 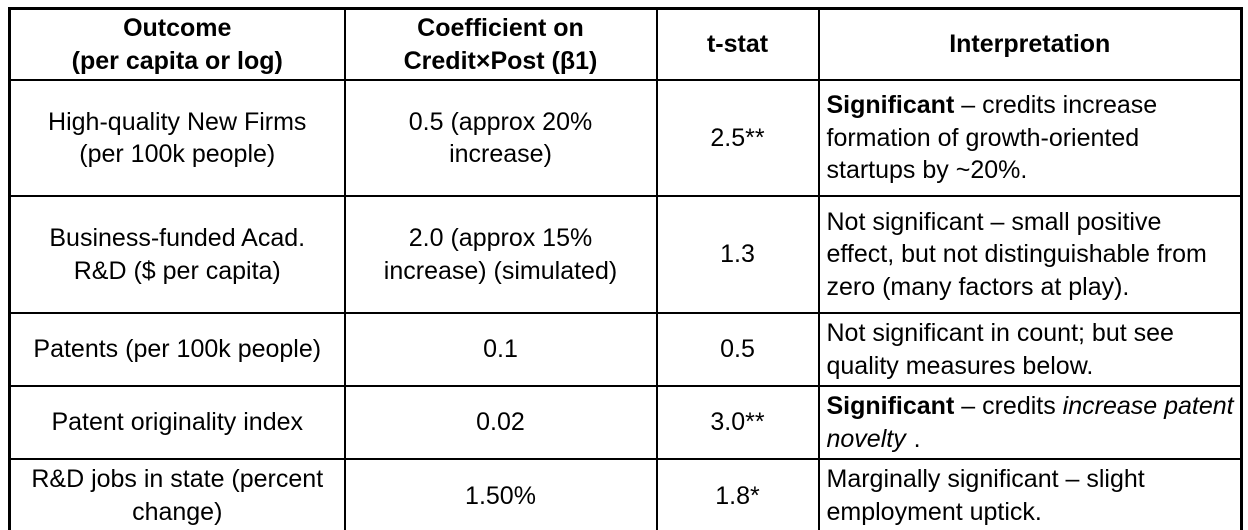 What do you see at coordinates (500, 44) in the screenshot?
I see `header-coefficient: Coefficient on Credit×Post (β1)` at bounding box center [500, 44].